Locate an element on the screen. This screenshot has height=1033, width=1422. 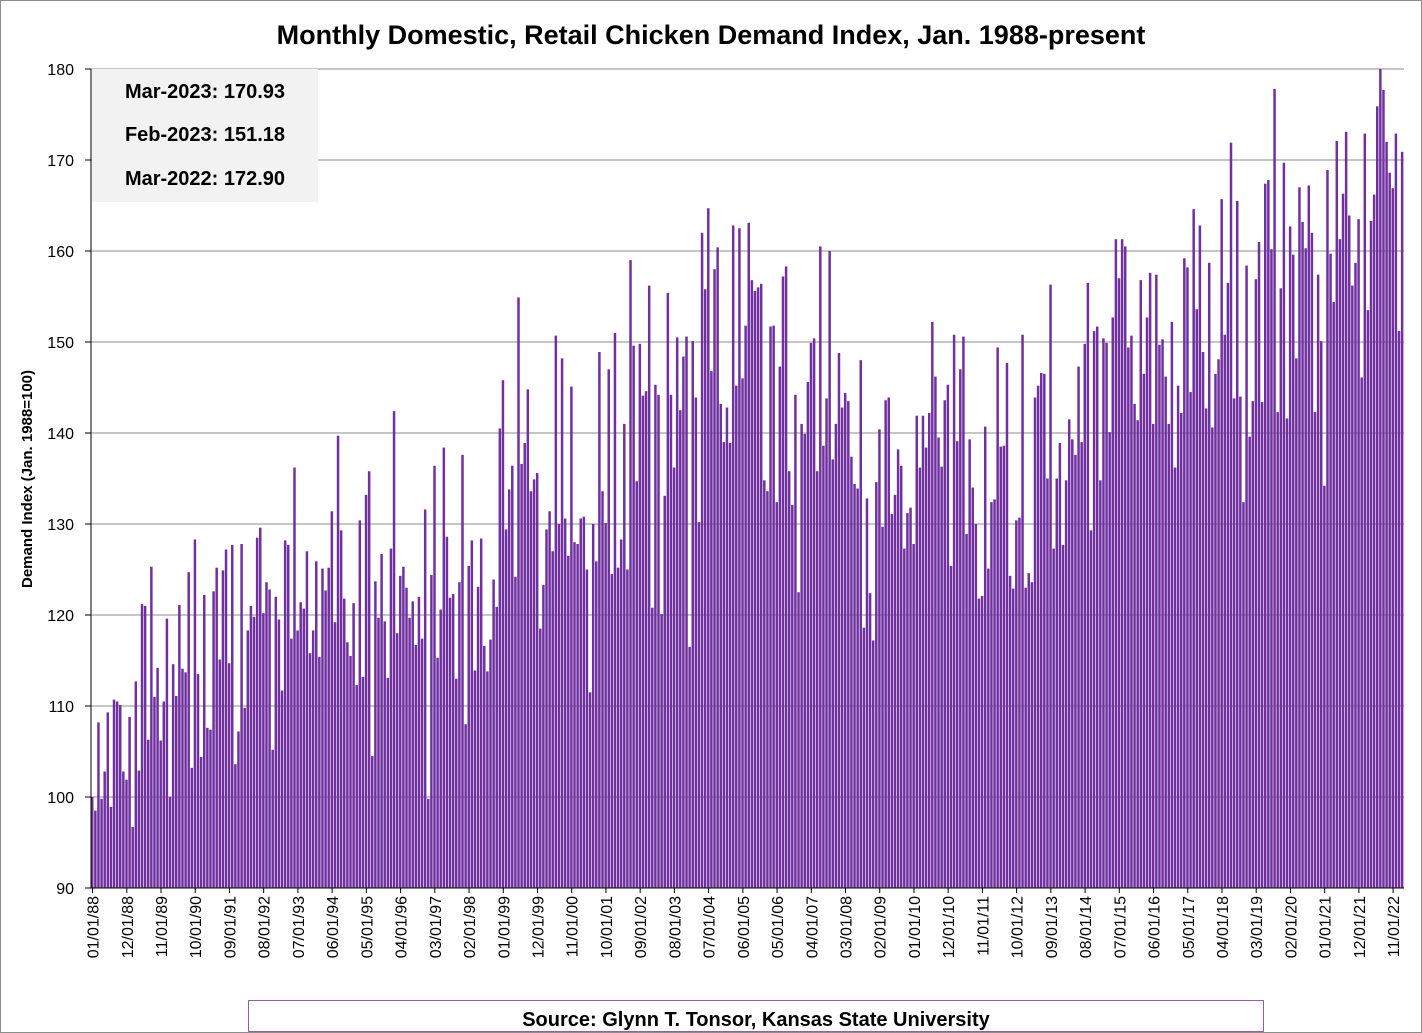
x-tick-label: 01/01/21 is located at coordinates (1326, 927).